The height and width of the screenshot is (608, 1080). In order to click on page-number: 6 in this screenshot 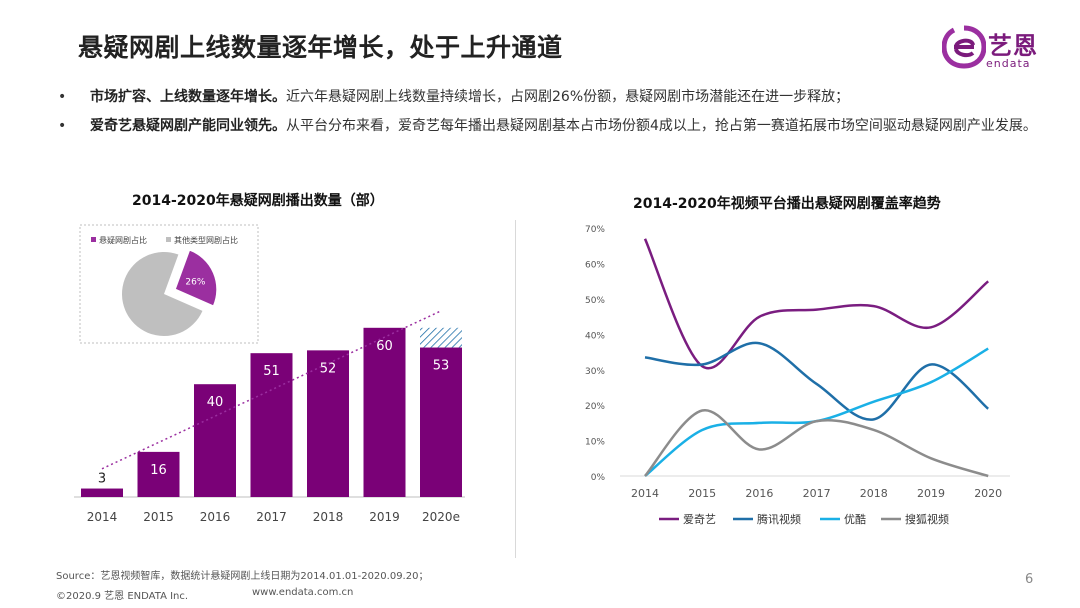, I will do `click(1029, 579)`.